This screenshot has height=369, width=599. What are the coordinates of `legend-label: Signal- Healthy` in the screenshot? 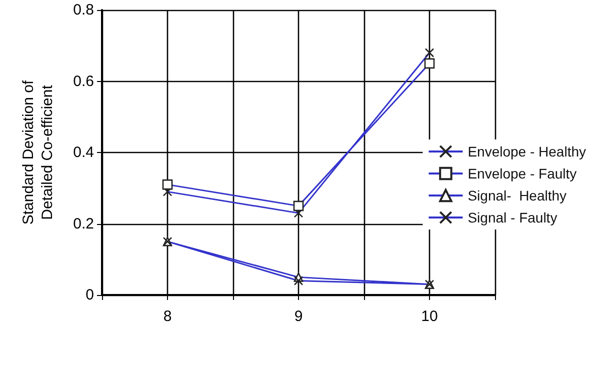 It's located at (517, 196).